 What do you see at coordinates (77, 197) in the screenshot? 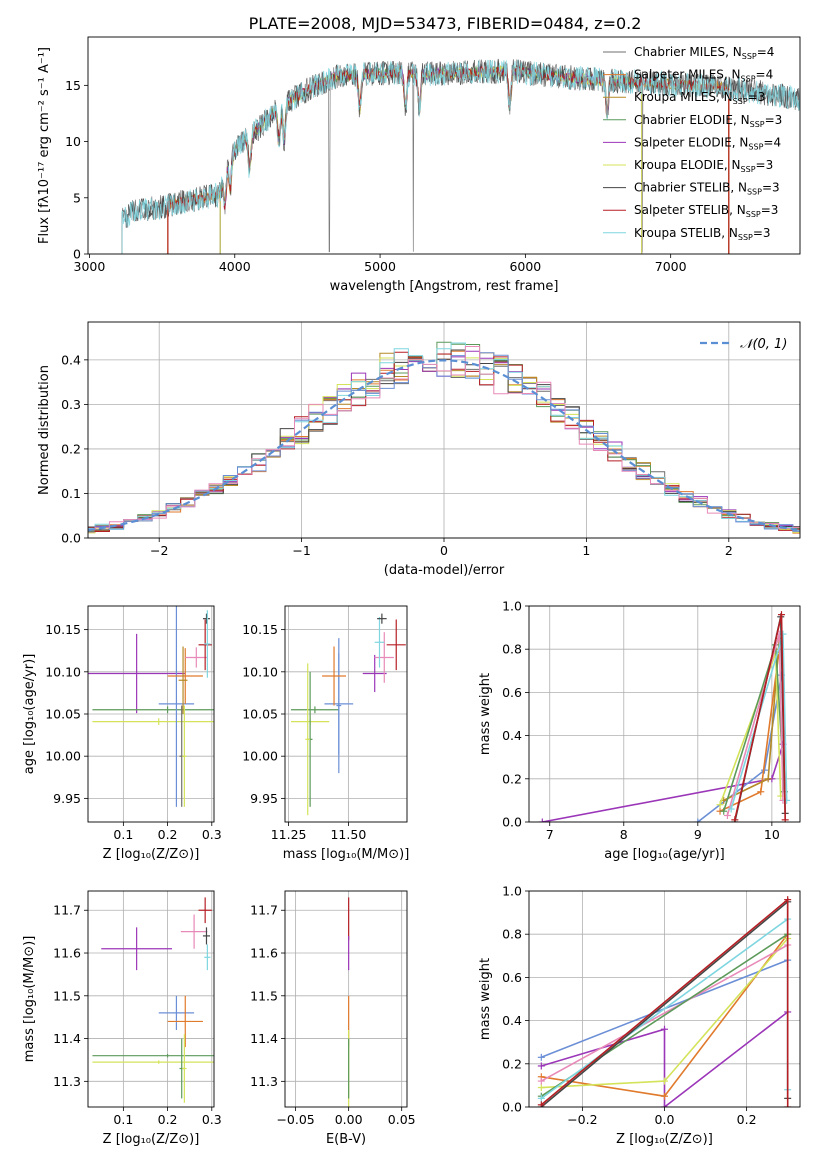
I see `y-tick-label: 5` at bounding box center [77, 197].